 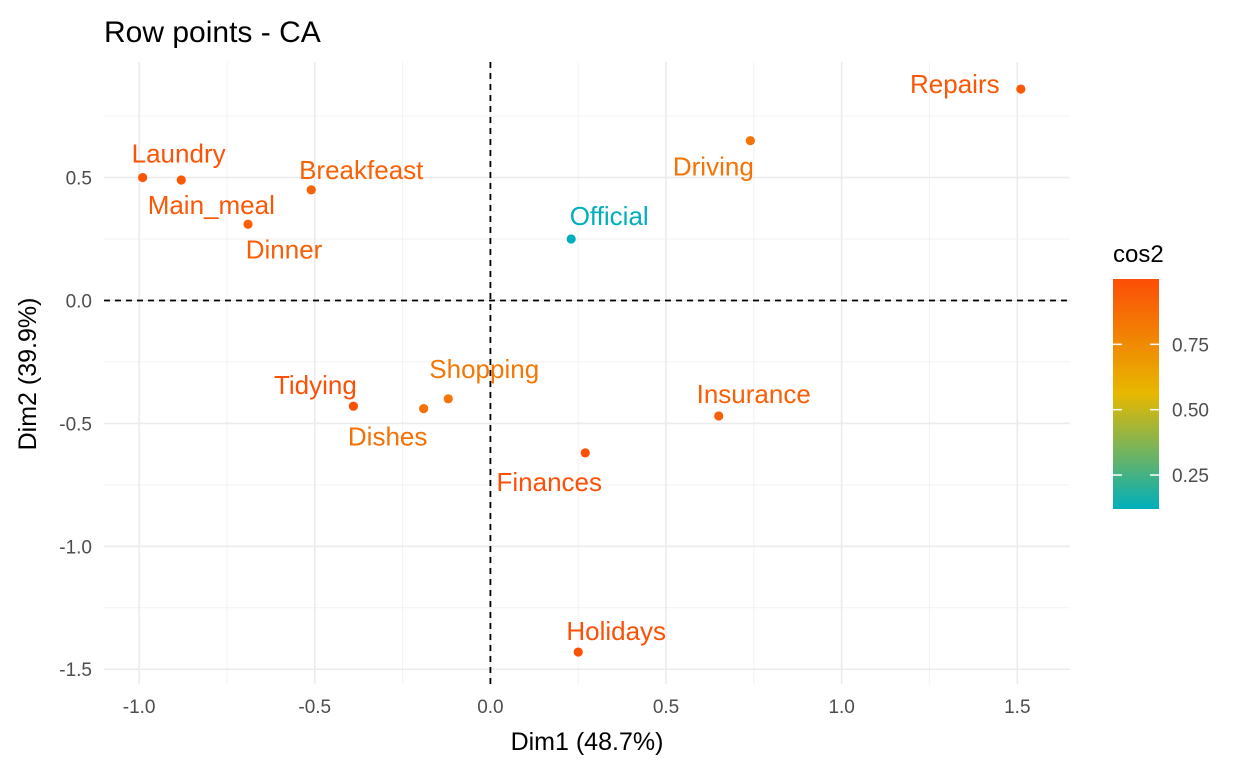 What do you see at coordinates (353, 406) in the screenshot?
I see `point-tidying` at bounding box center [353, 406].